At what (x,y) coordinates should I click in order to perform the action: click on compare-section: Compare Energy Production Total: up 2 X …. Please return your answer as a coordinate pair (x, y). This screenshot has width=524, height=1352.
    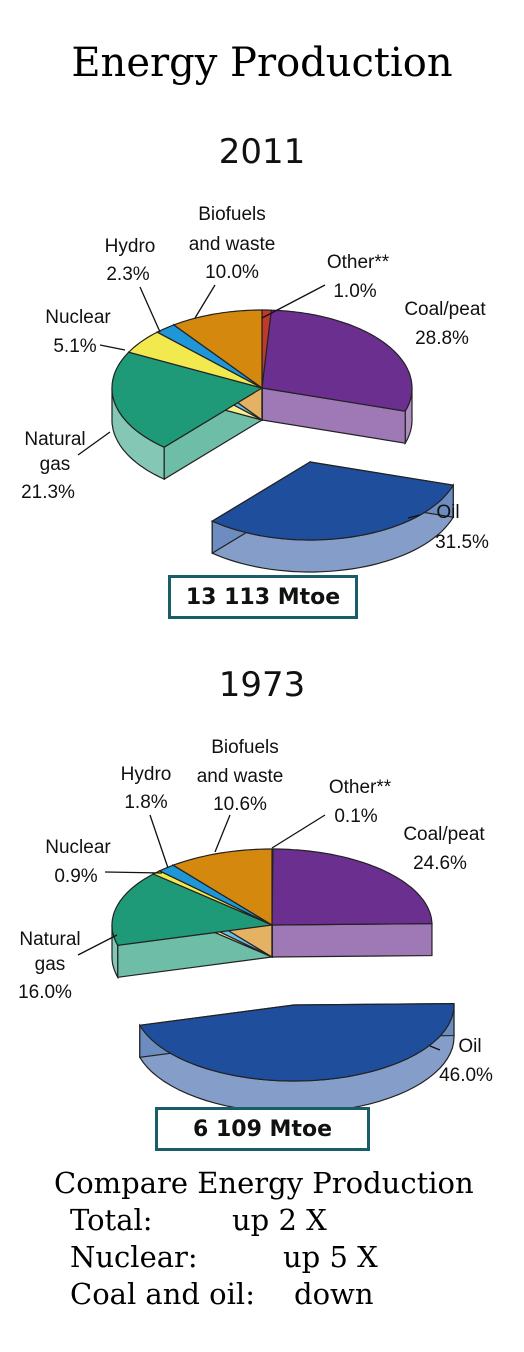
    Looking at the image, I should click on (264, 1239).